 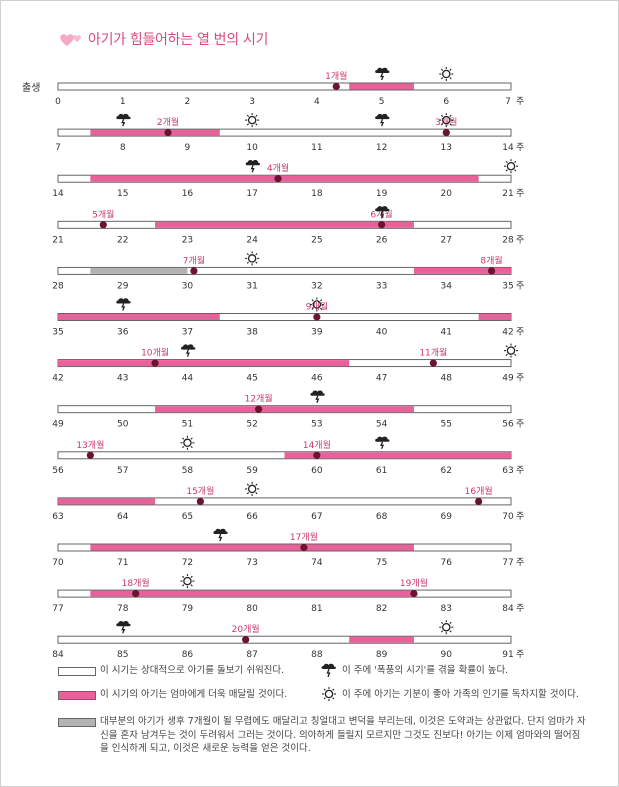 What do you see at coordinates (317, 445) in the screenshot?
I see `month-label: 14개월` at bounding box center [317, 445].